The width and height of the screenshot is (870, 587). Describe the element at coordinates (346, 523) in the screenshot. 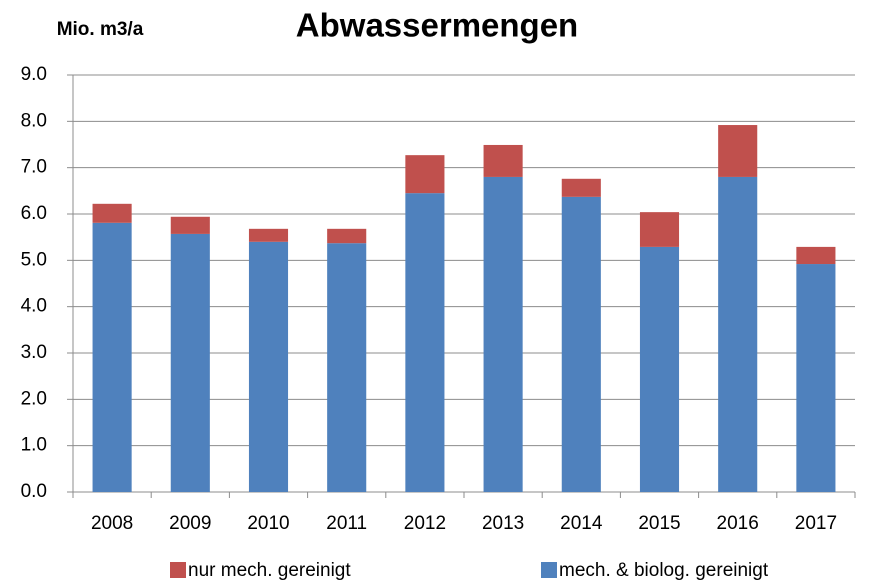

I see `x-tick-label: 2011` at that location.